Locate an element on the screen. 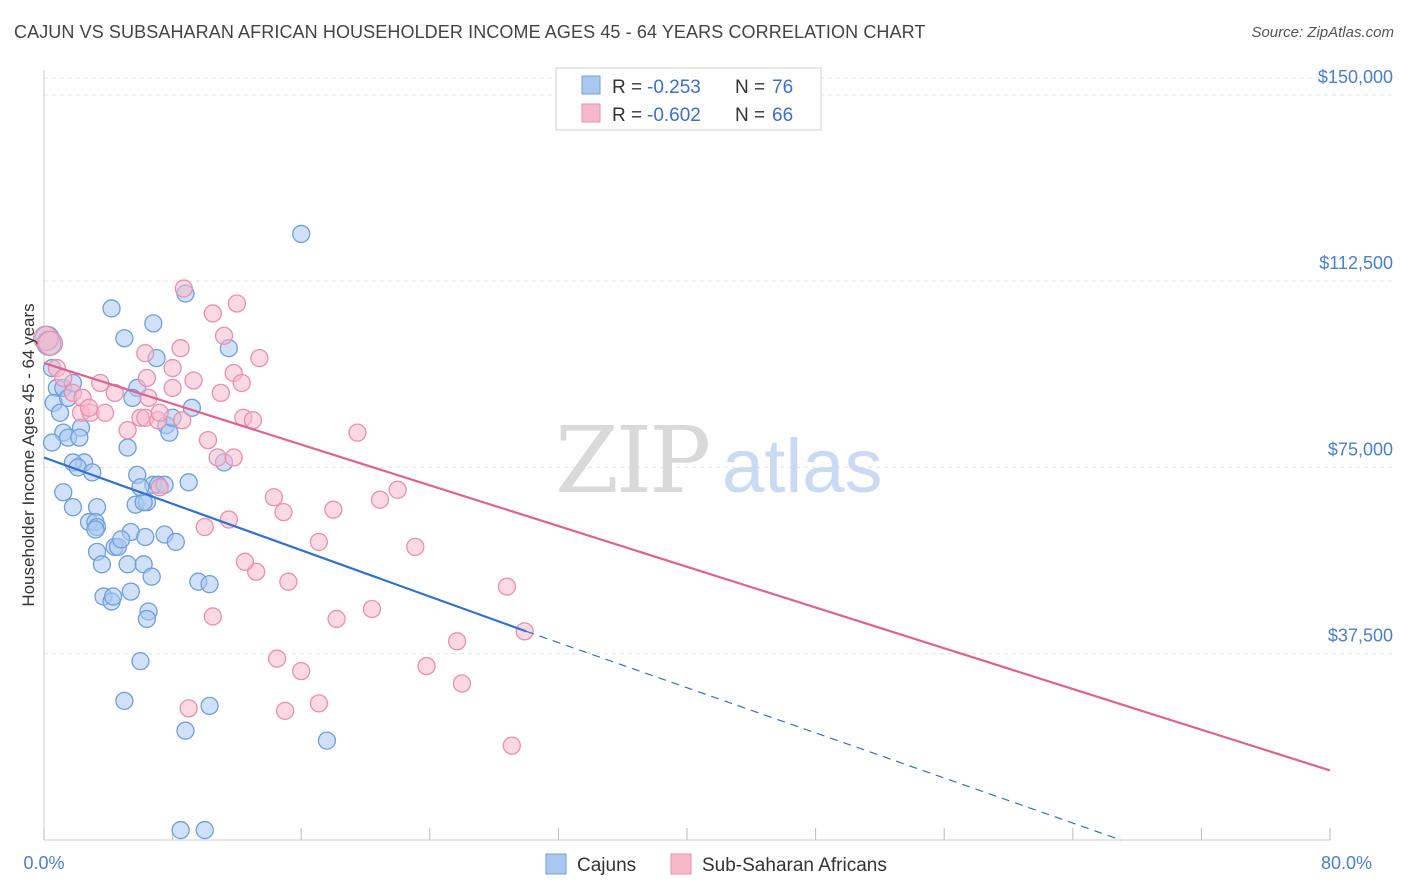 Image resolution: width=1406 pixels, height=892 pixels. y-axis-title: Householder Income Ages 45 - 64 years is located at coordinates (28, 454).